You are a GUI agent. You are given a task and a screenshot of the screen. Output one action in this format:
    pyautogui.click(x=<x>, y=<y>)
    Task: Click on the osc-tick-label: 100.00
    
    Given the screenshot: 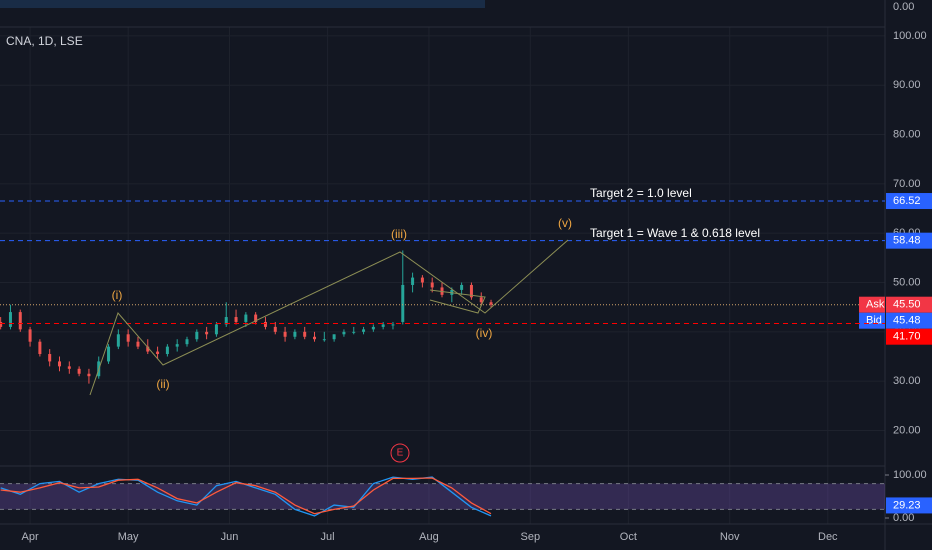 What is the action you would take?
    pyautogui.click(x=910, y=475)
    